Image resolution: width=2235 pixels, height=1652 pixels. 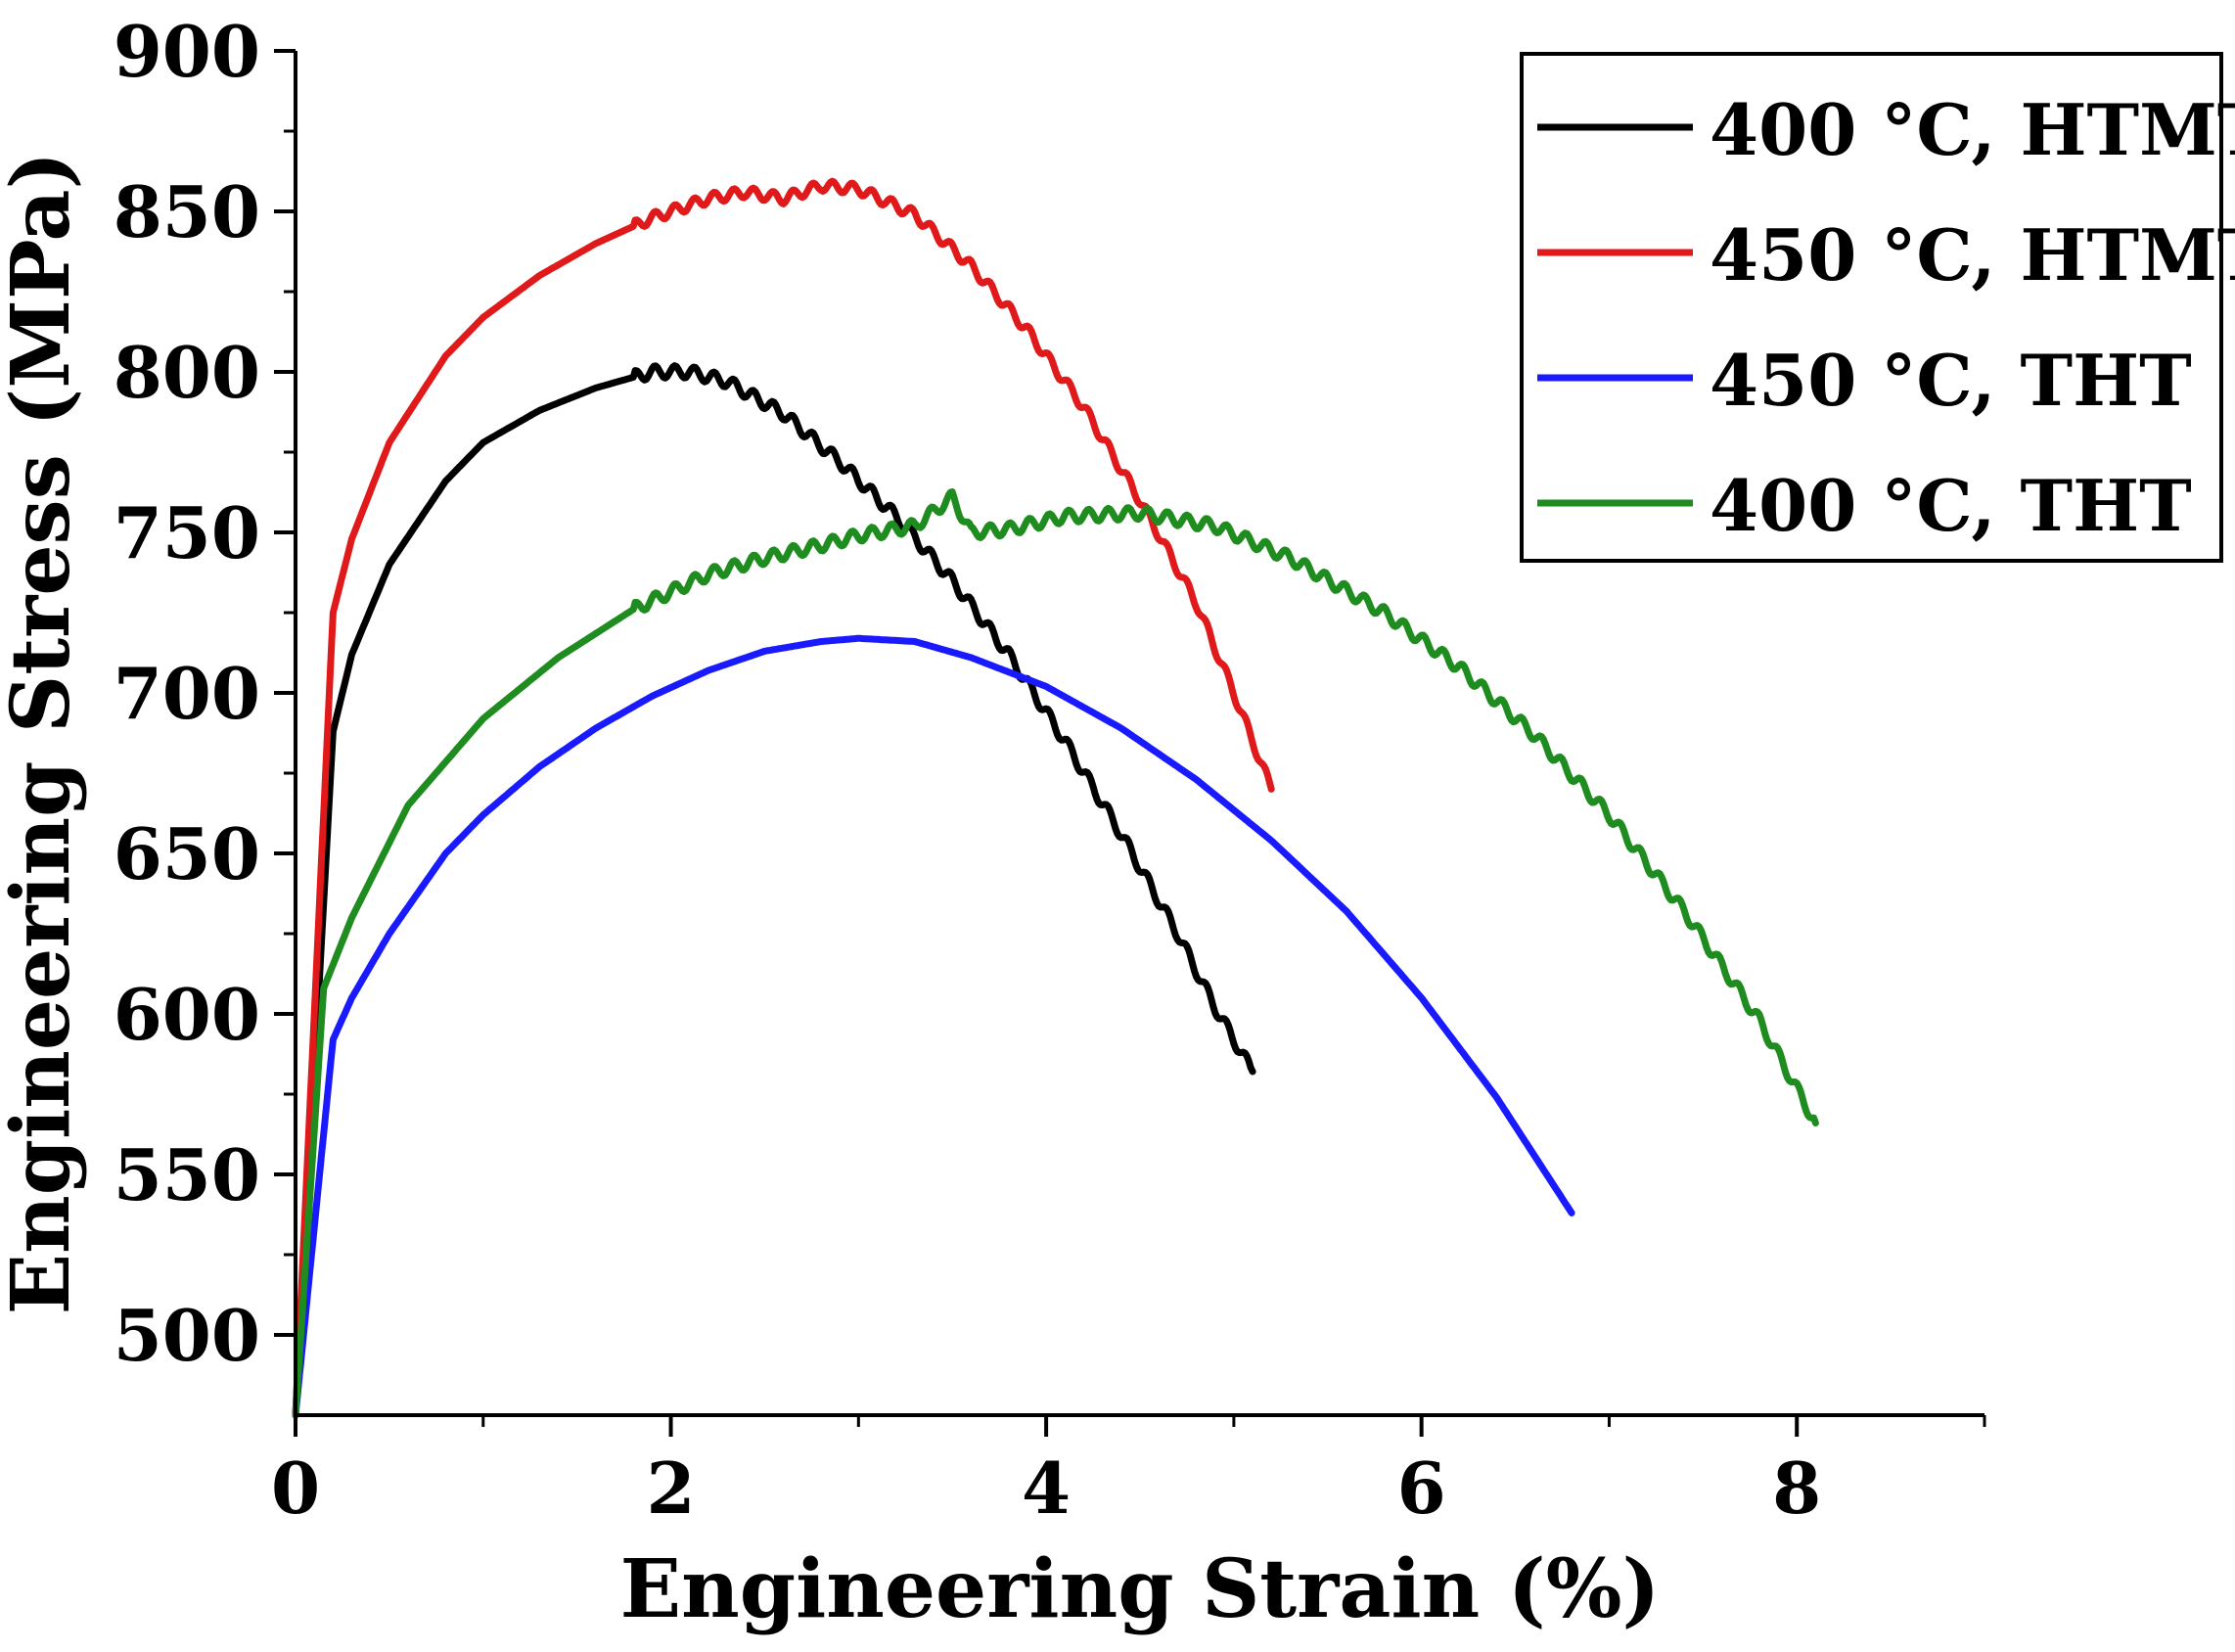 I want to click on y-axis-label: Engineering Stress (MPa), so click(x=44, y=733).